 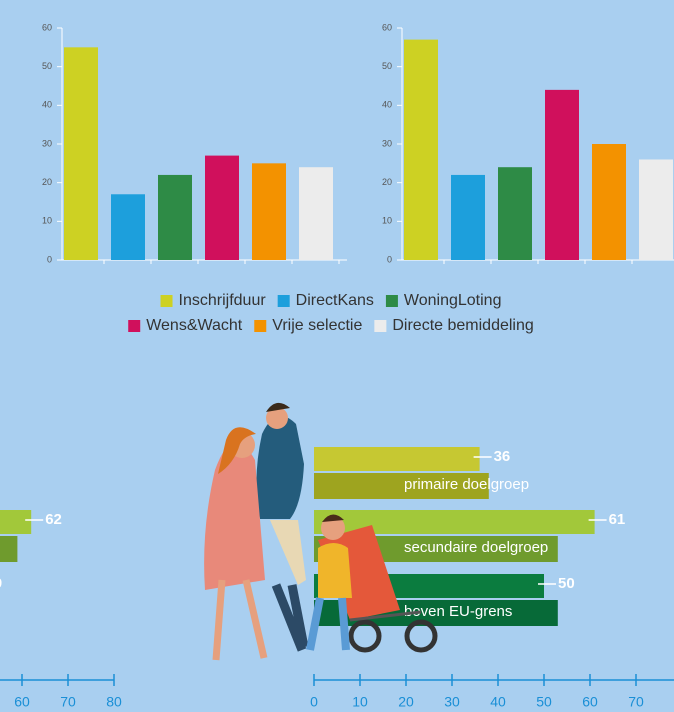 What do you see at coordinates (453, 300) in the screenshot?
I see `legend-label: WoningLoting` at bounding box center [453, 300].